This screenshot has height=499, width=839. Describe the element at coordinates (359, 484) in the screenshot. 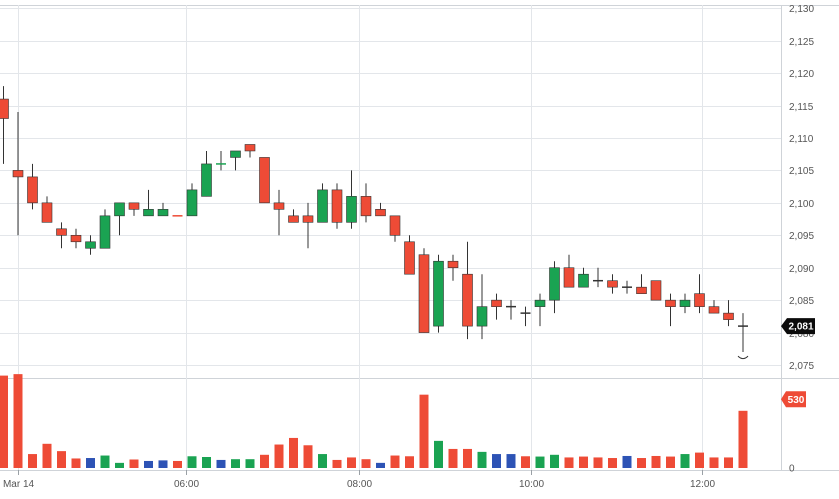

I see `time-tick-label: 08:00` at that location.